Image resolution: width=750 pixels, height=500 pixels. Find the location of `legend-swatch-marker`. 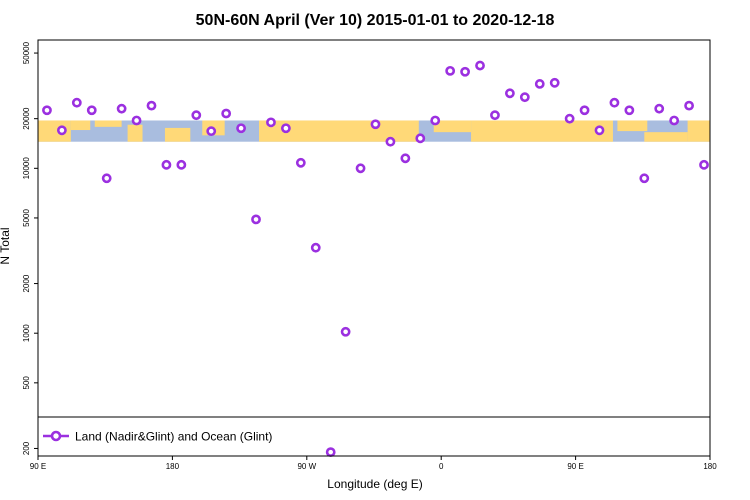

legend-swatch-marker is located at coordinates (56, 436).